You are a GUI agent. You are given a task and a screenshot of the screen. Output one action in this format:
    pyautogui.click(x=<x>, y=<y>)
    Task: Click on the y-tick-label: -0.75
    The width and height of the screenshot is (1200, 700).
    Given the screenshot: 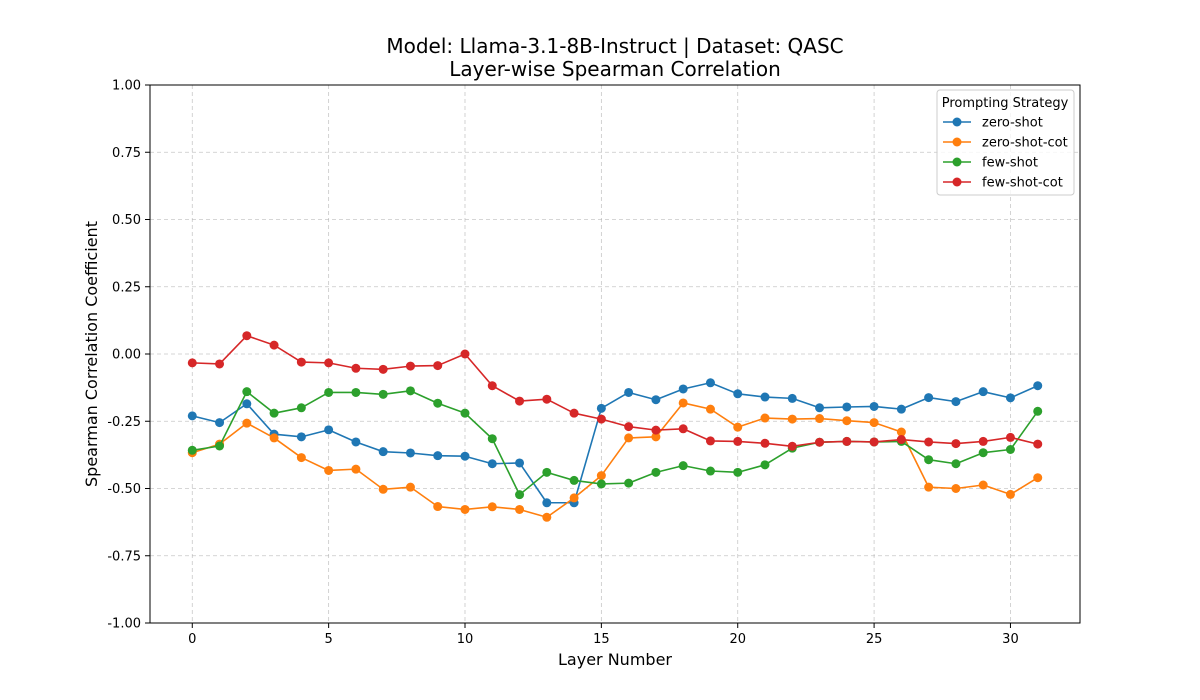 What is the action you would take?
    pyautogui.click(x=124, y=556)
    